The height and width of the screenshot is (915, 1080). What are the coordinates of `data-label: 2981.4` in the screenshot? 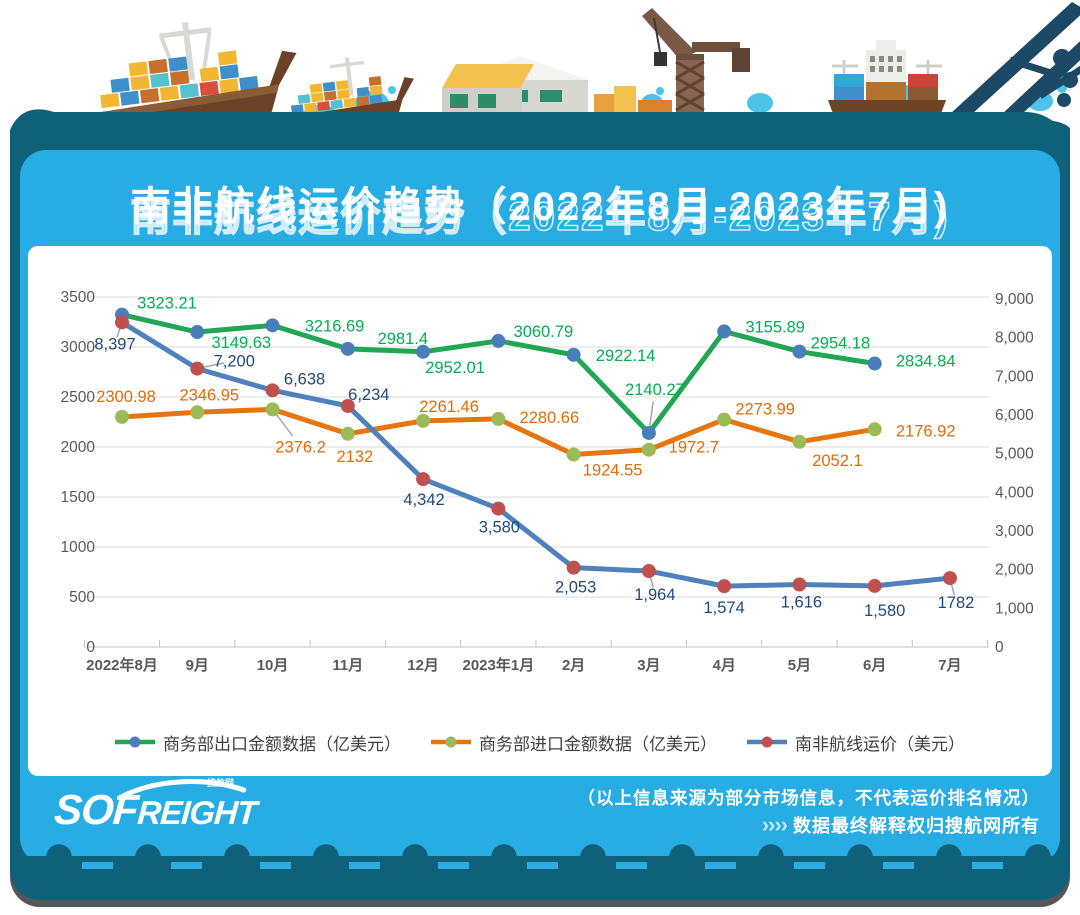 It's located at (403, 339).